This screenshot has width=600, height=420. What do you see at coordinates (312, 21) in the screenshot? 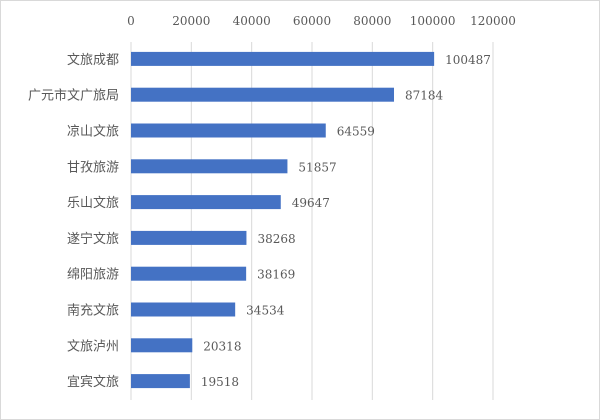
I see `x-tick-label: 60000` at bounding box center [312, 21].